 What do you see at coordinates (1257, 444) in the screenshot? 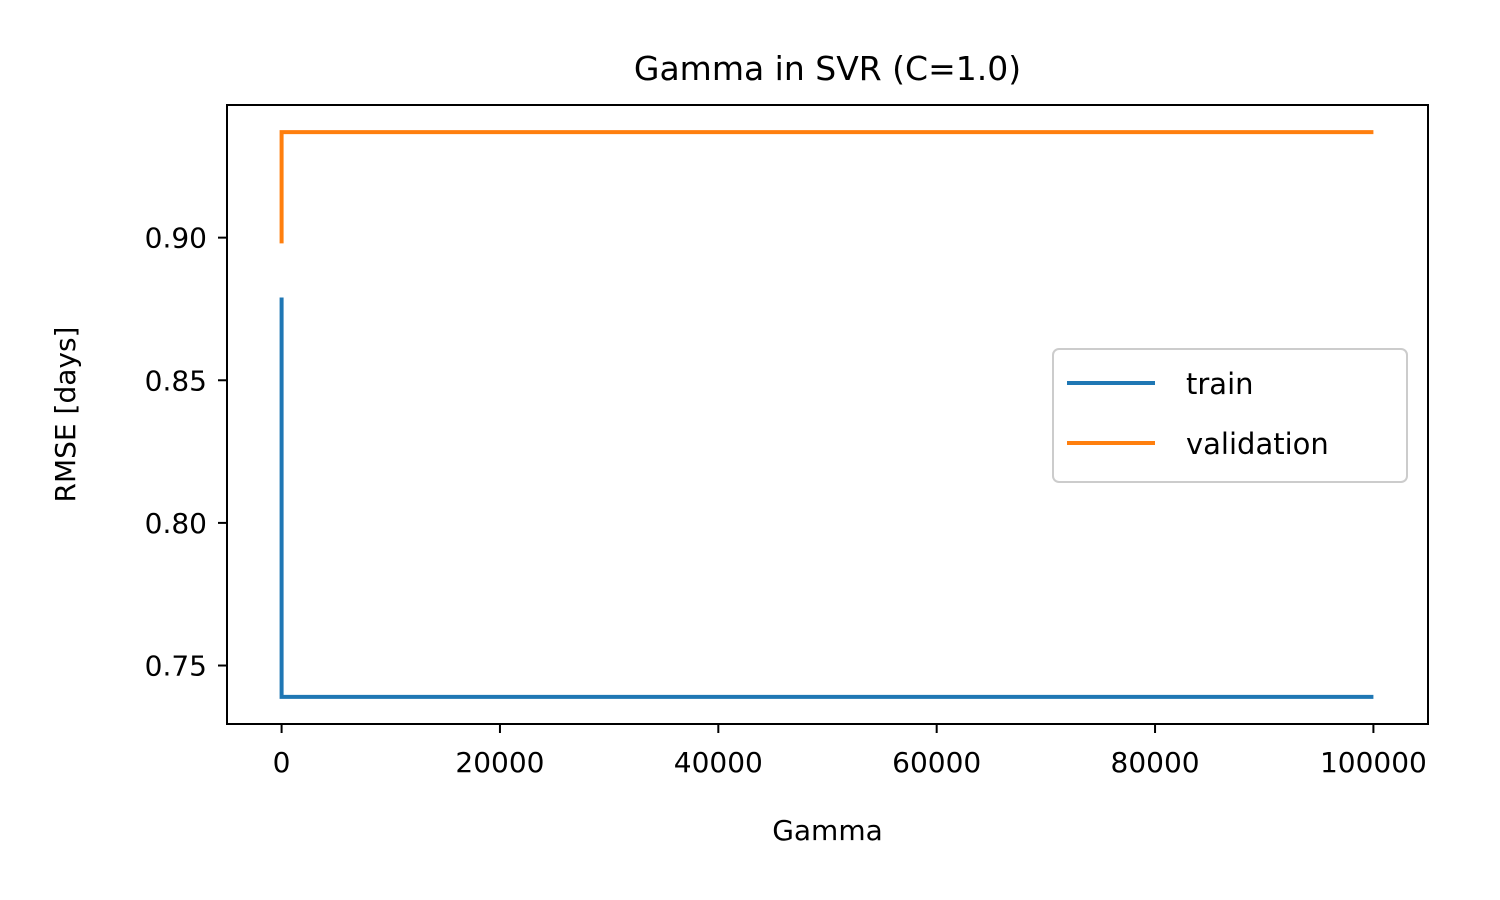
I see `legend-label-validation: validation` at bounding box center [1257, 444].